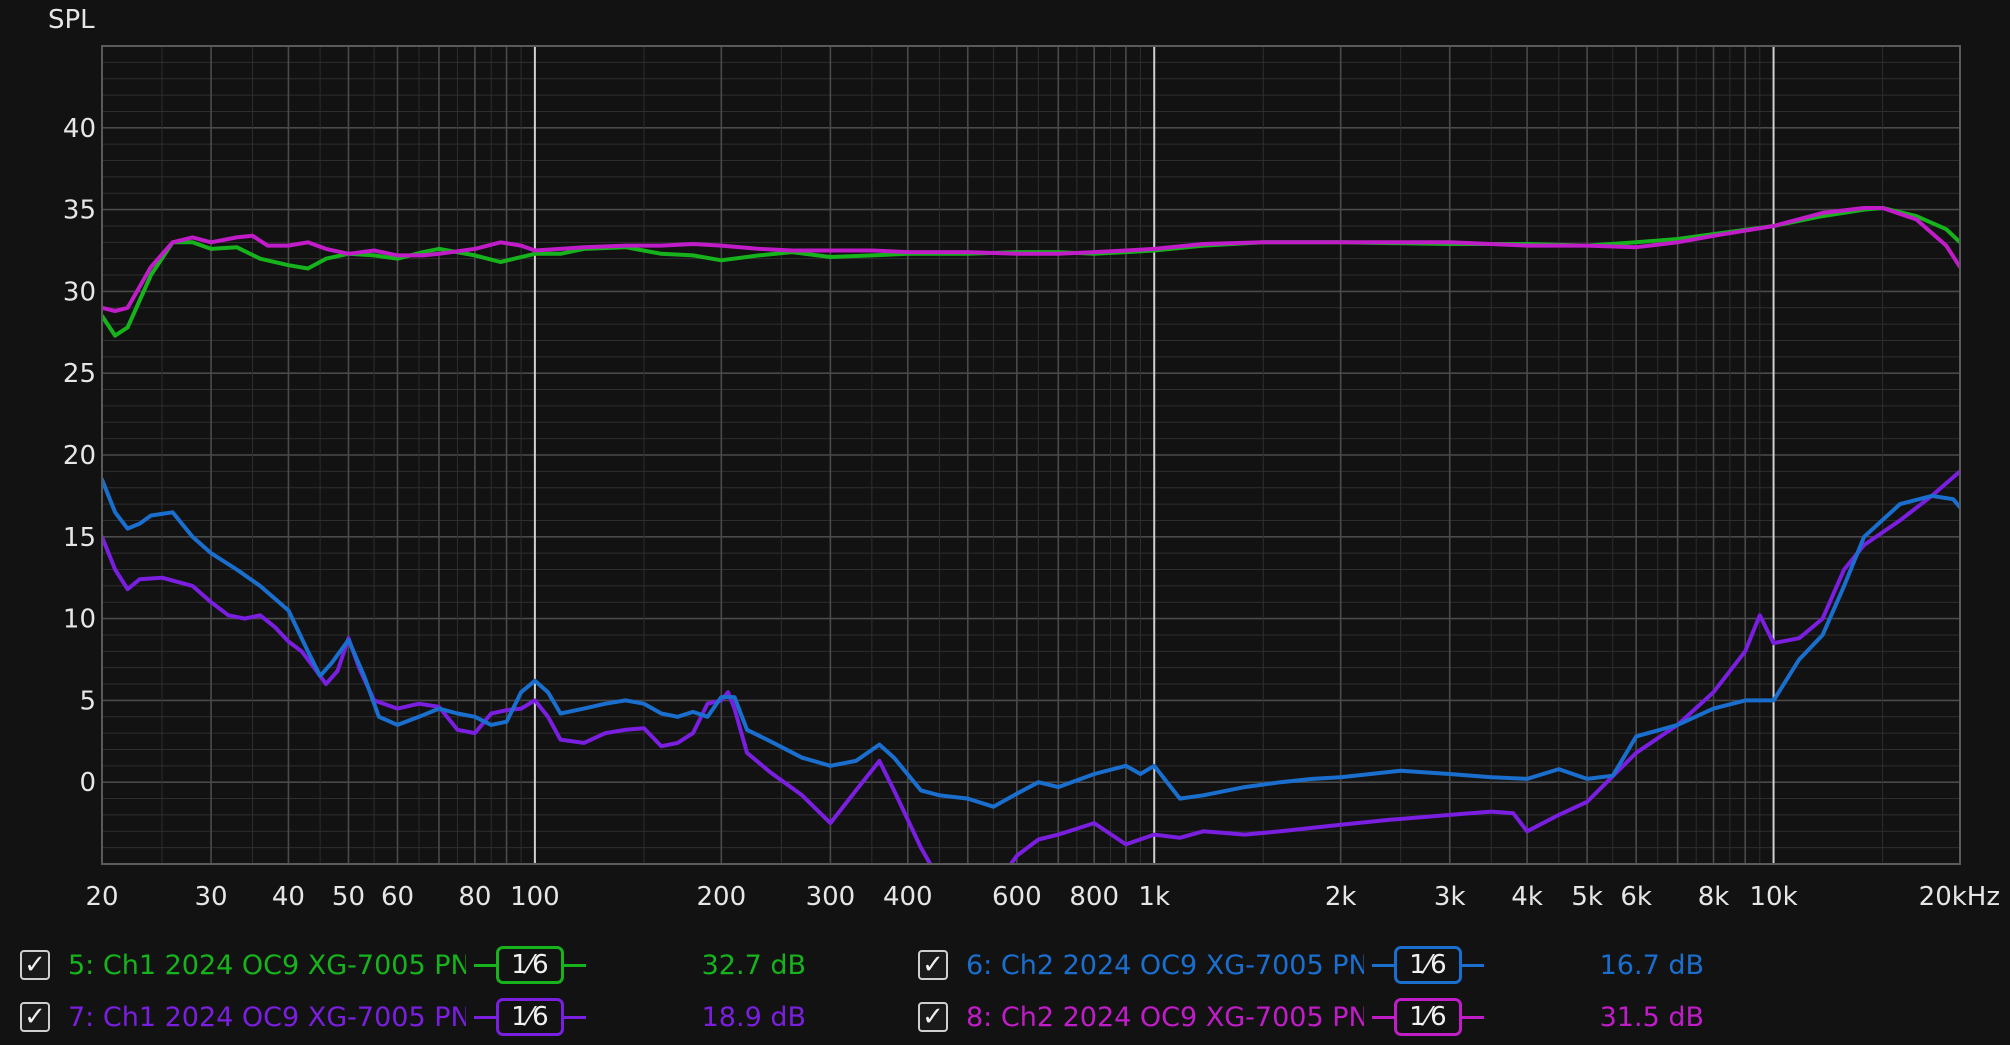 This screenshot has height=1045, width=2010. I want to click on measurement-value: 32.7 dB, so click(753, 965).